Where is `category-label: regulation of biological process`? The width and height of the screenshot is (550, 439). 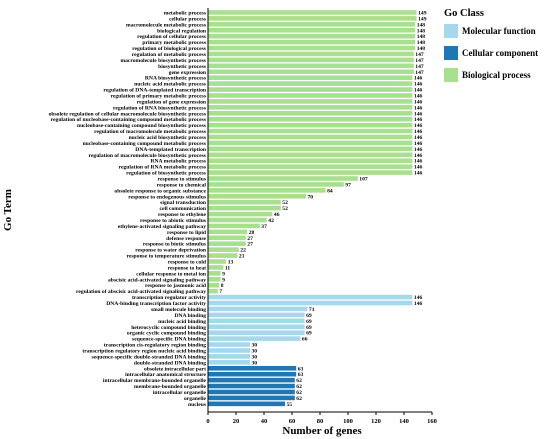 category-label: regulation of biological process is located at coordinates (169, 49).